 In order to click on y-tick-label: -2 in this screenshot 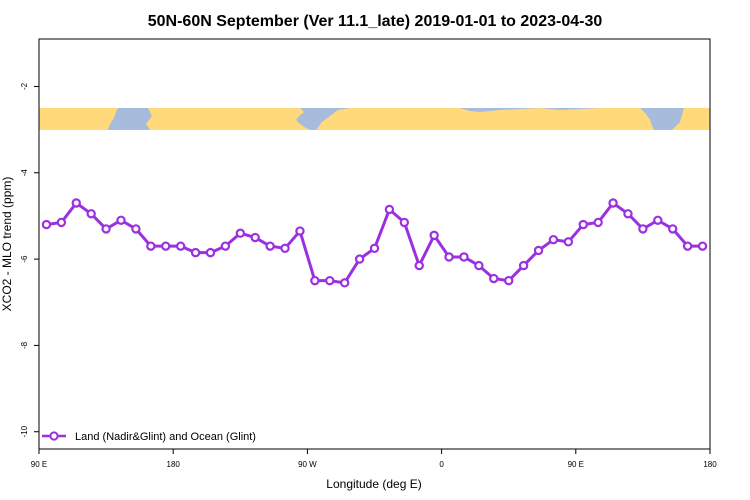, I will do `click(24, 86)`.